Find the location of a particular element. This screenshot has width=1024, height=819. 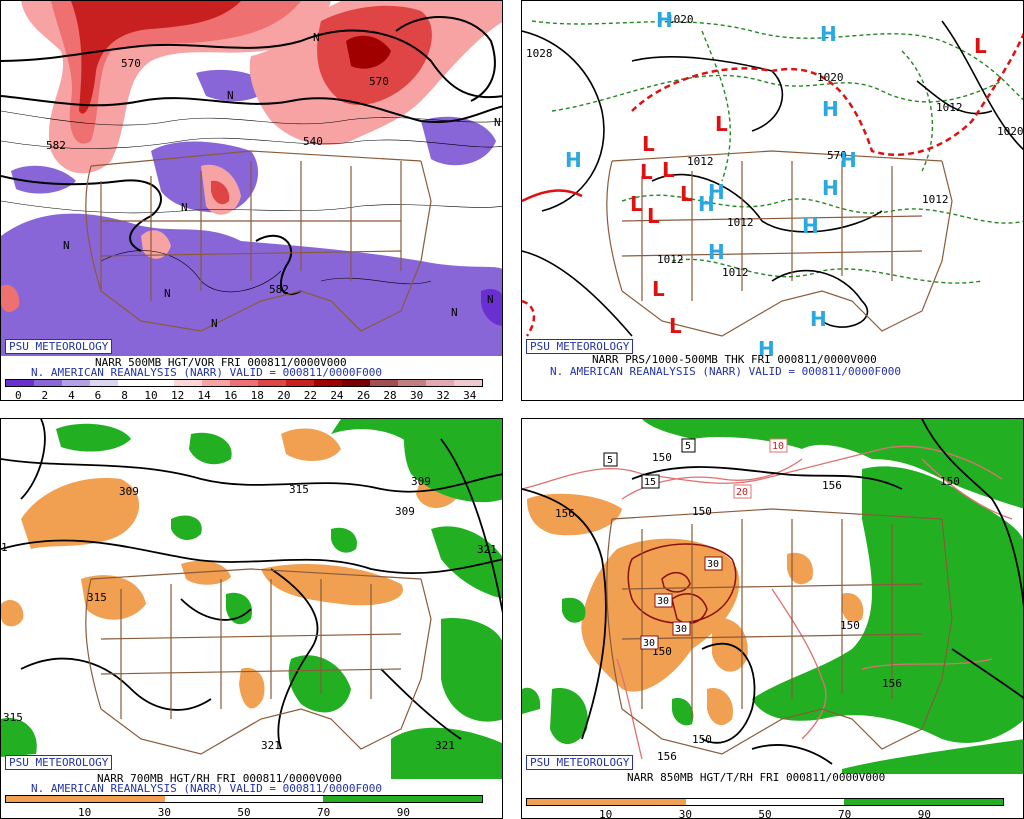

legend-tick-label: 6 is located at coordinates (98, 395).